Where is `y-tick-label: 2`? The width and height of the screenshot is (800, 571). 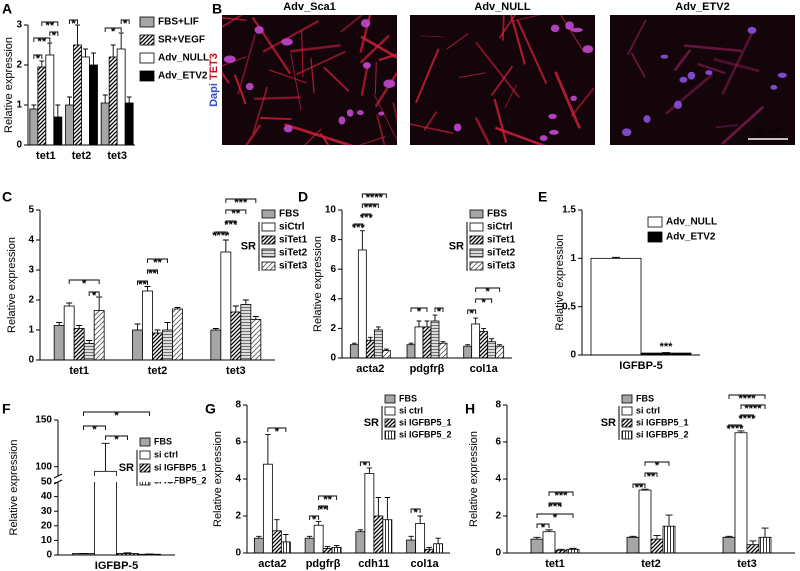 y-tick-label: 2 is located at coordinates (238, 516).